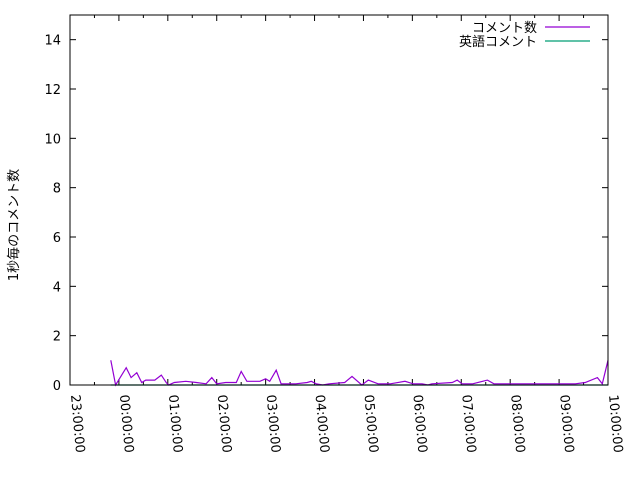  What do you see at coordinates (224, 423) in the screenshot?
I see `x-tick-label: 02:00:00` at bounding box center [224, 423].